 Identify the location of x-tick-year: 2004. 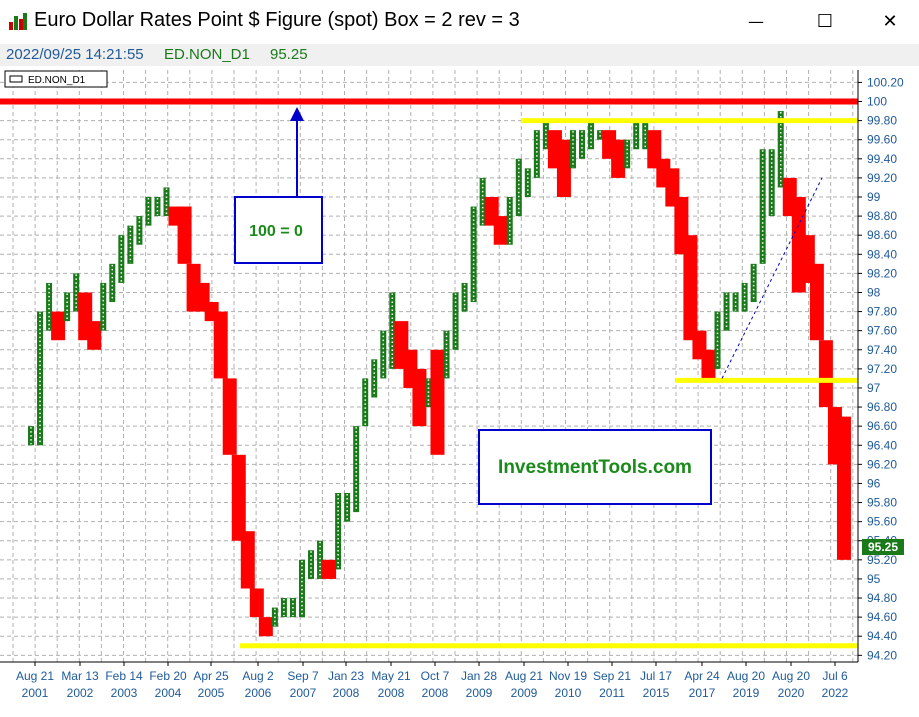
(168, 693).